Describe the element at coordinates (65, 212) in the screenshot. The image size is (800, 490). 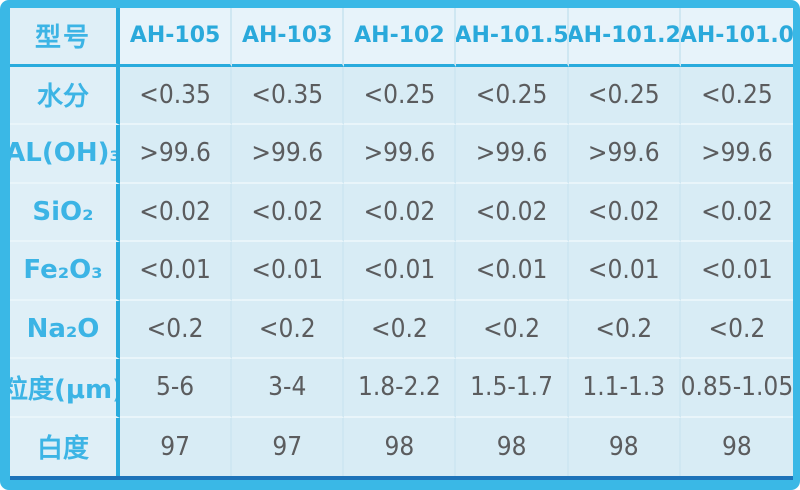
I see `row-label: SiO₂` at that location.